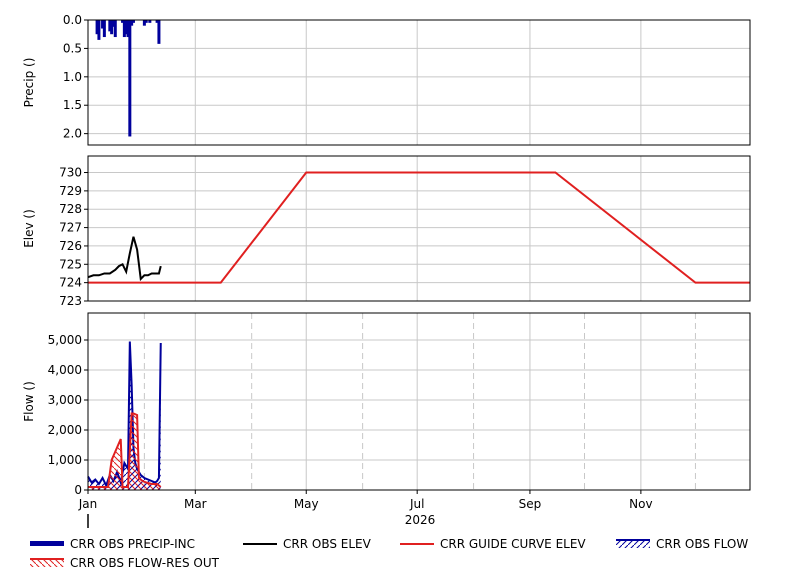 This screenshot has height=580, width=801. I want to click on legend-item-res-out: CRR OBS FLOW-RES OUT, so click(124, 563).